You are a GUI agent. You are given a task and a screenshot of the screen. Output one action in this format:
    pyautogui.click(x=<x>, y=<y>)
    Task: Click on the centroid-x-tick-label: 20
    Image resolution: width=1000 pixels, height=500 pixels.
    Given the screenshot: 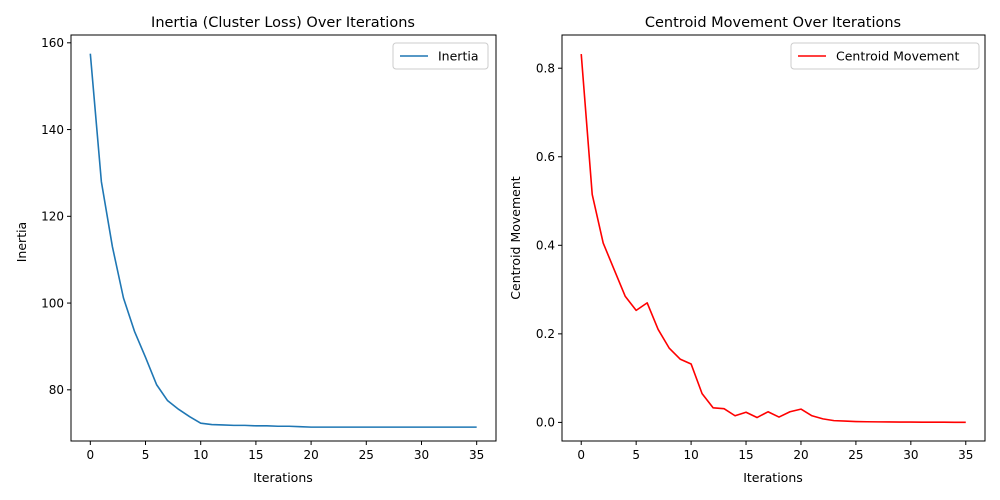 What is the action you would take?
    pyautogui.click(x=800, y=455)
    